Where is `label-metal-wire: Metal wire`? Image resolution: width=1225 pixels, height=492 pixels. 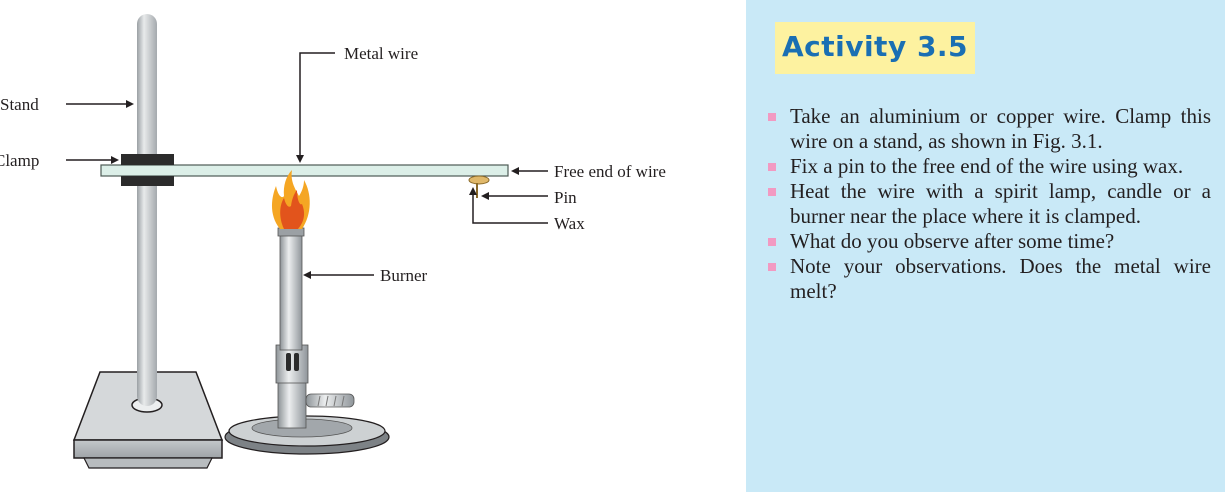 label-metal-wire: Metal wire is located at coordinates (381, 53).